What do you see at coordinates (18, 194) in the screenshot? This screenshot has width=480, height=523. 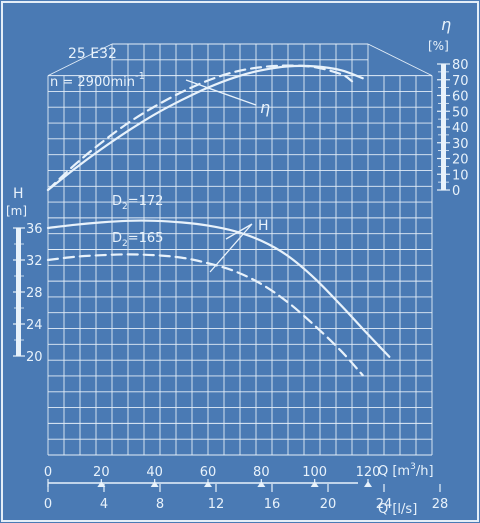 I see `h-axis-symbol: H` at bounding box center [18, 194].